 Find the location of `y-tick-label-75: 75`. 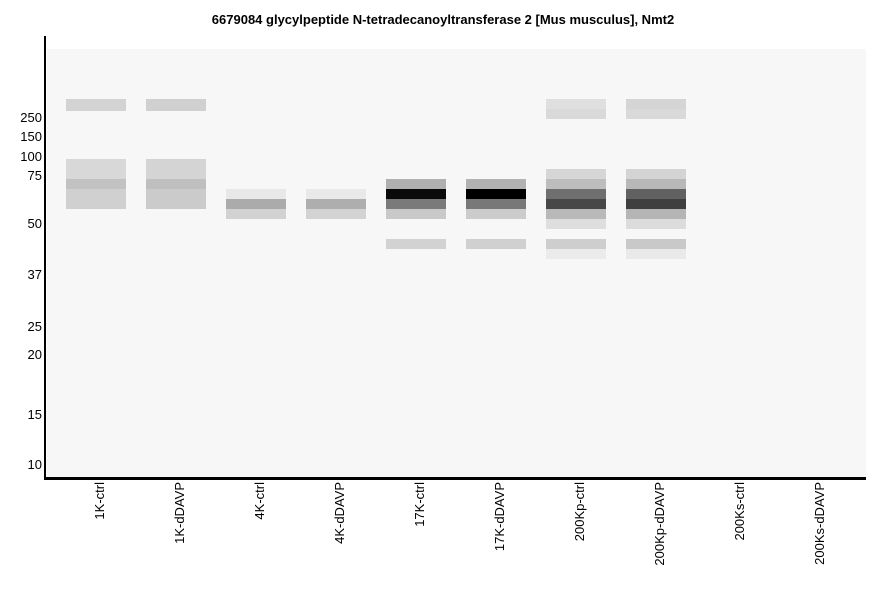

y-tick-label-75: 75 is located at coordinates (34, 175).